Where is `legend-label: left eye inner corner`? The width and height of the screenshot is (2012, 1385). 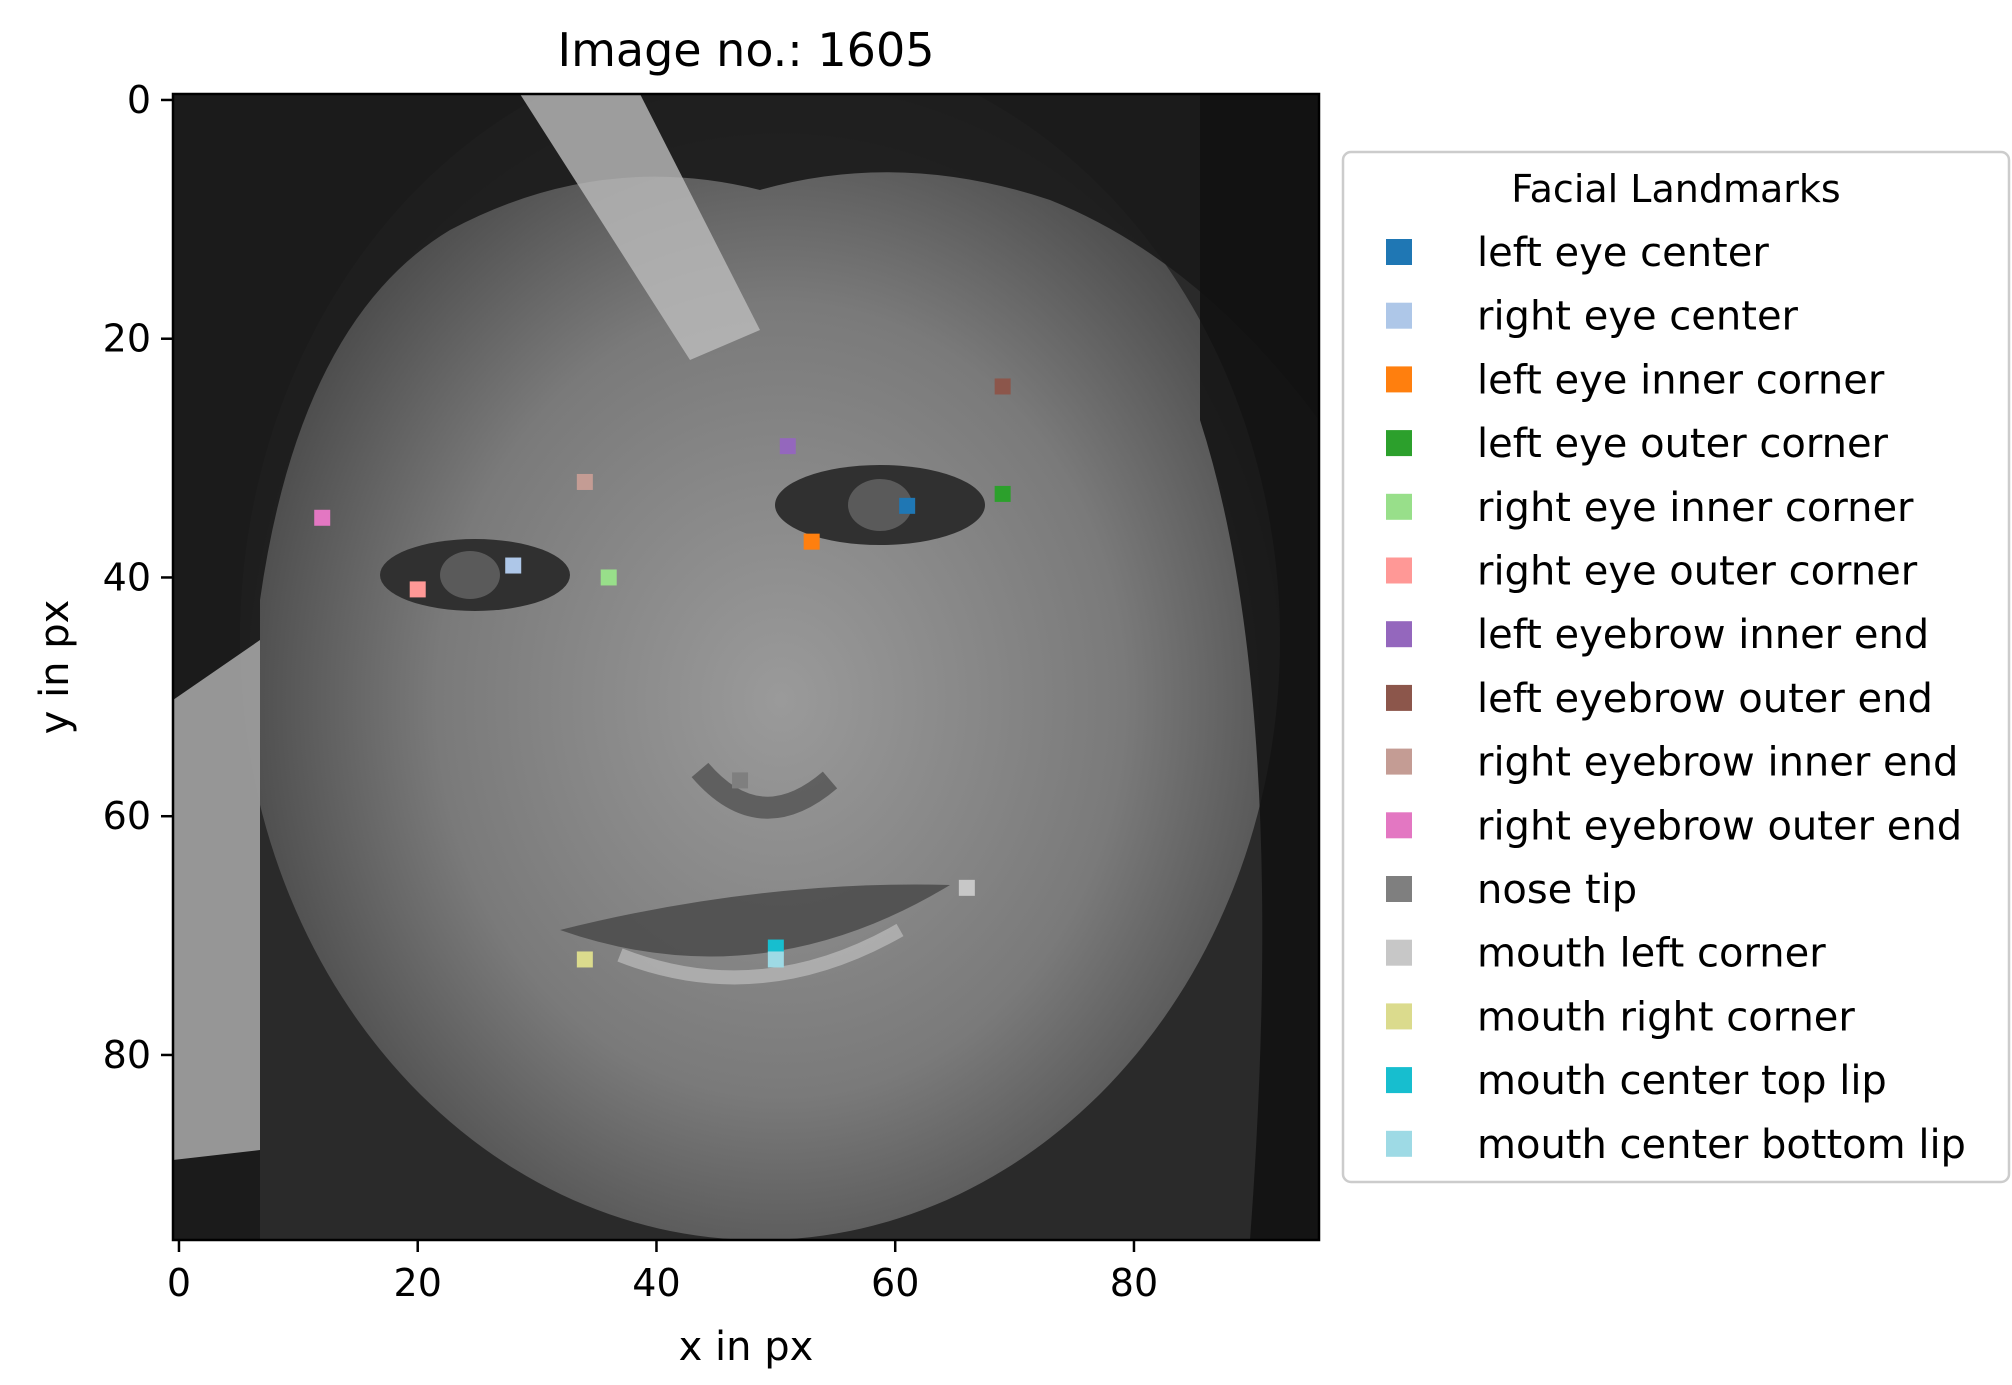
legend-label: left eye inner corner is located at coordinates (1681, 380).